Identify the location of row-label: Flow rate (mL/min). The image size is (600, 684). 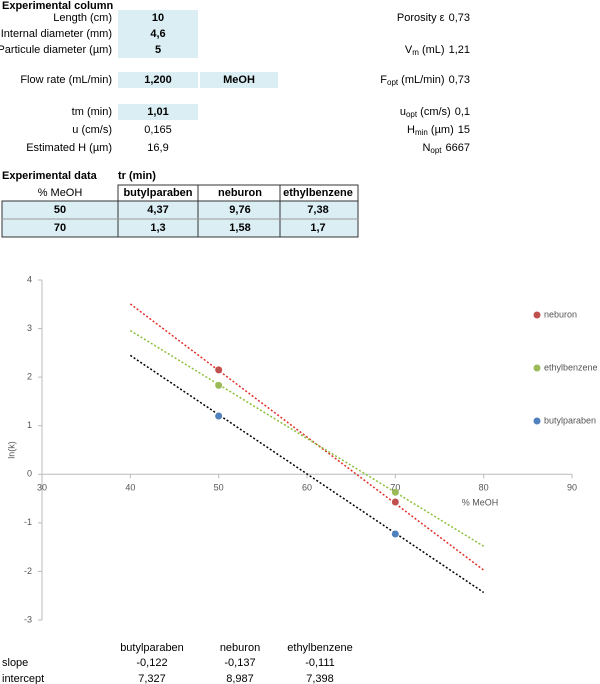
(66, 80).